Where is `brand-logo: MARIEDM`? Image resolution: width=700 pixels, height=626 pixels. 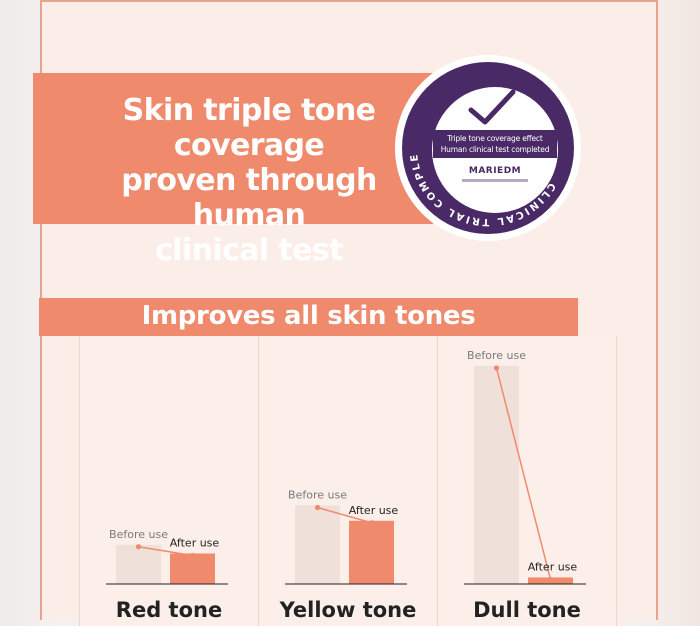 brand-logo: MARIEDM is located at coordinates (495, 171).